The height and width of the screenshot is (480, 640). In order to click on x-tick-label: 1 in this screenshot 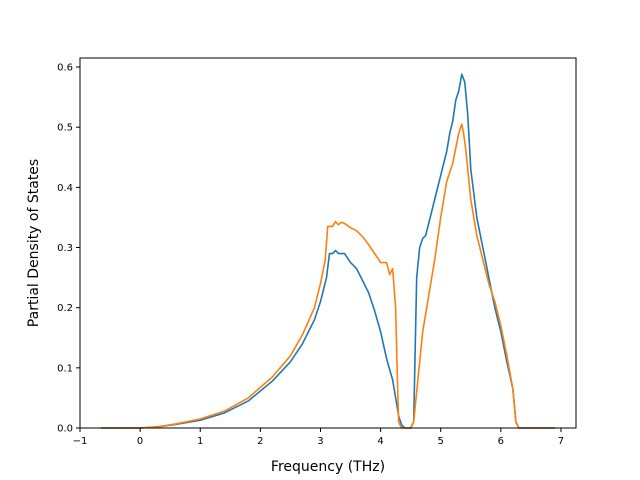, I will do `click(200, 441)`.